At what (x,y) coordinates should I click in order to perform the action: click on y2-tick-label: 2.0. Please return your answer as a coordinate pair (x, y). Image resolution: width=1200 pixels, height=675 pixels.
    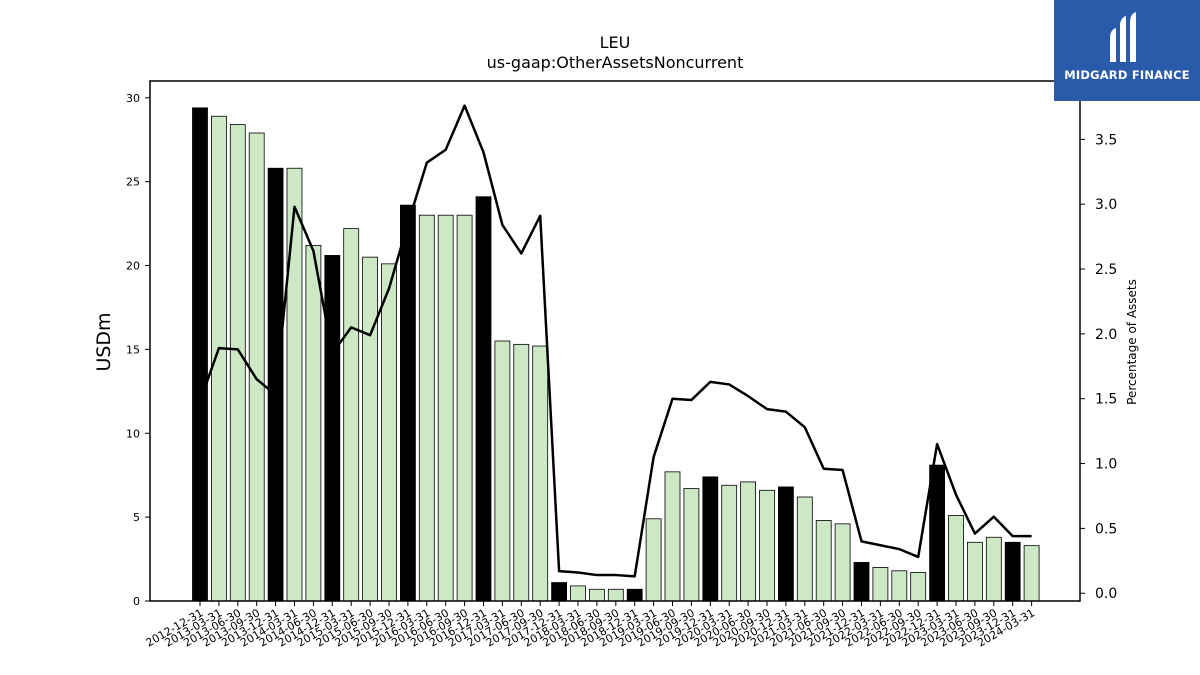
    Looking at the image, I should click on (1106, 335).